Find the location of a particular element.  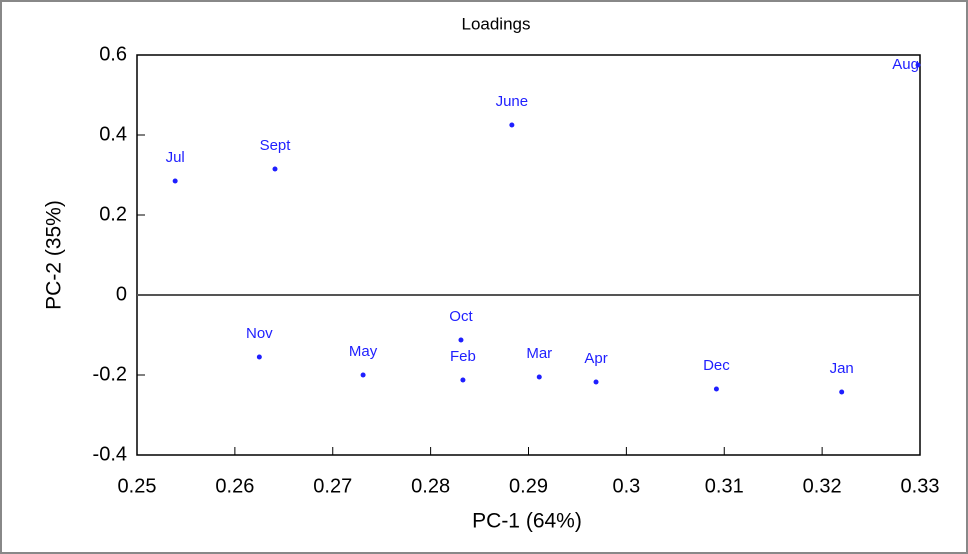

y-tick-label: -0.2 is located at coordinates (110, 374).